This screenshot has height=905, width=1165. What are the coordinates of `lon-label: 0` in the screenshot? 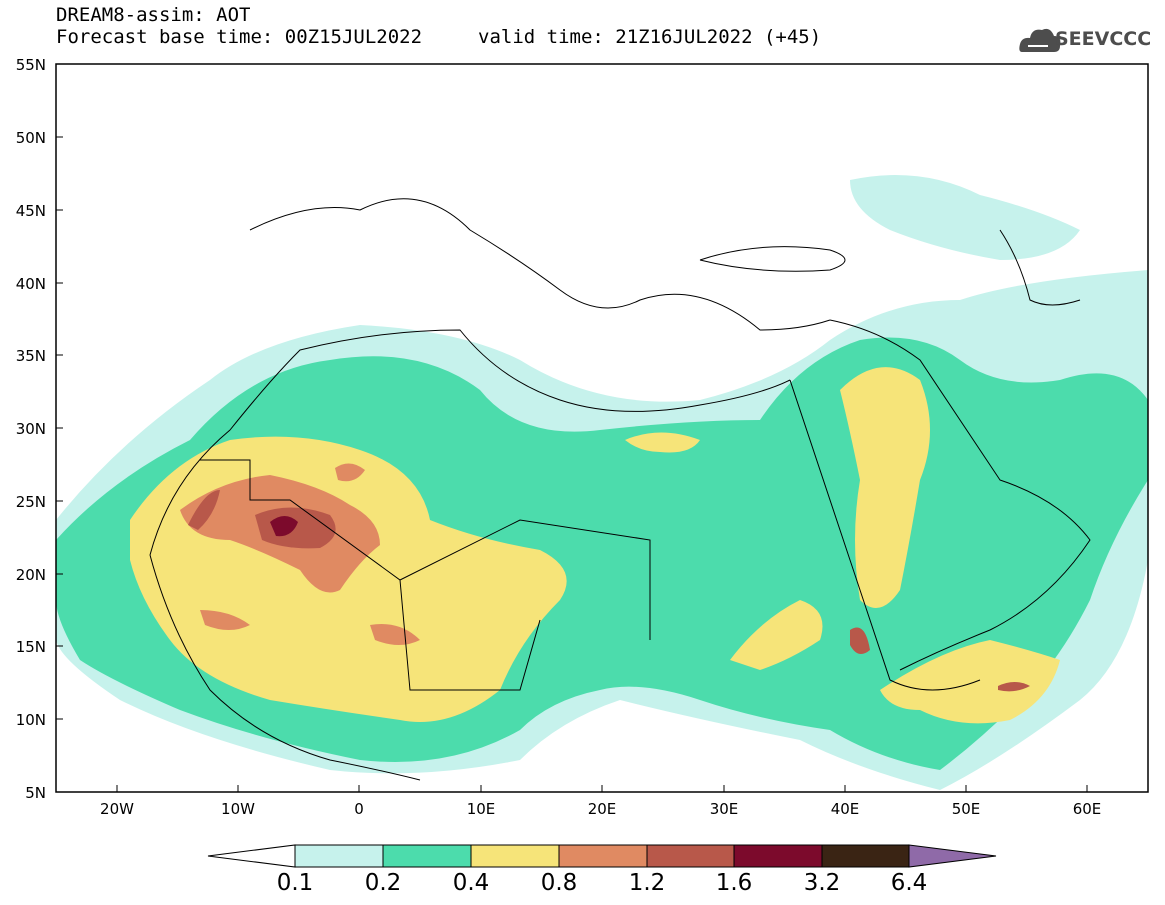 It's located at (359, 809).